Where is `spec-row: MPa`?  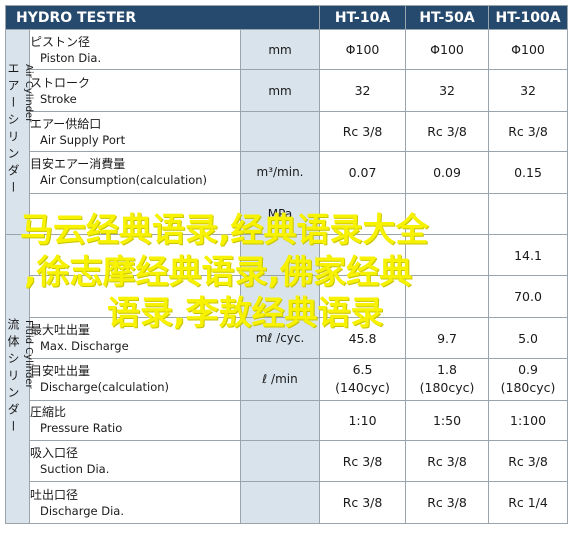 spec-row: MPa is located at coordinates (287, 214).